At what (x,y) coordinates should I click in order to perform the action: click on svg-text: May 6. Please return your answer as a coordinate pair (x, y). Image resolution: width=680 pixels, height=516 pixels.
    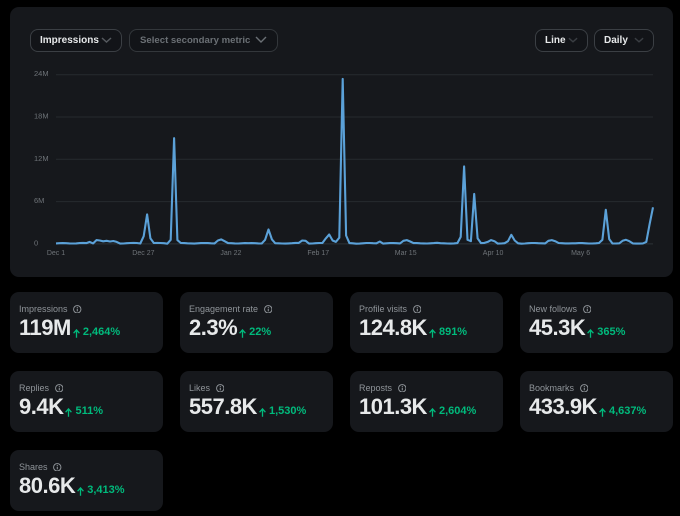
    Looking at the image, I should click on (580, 253).